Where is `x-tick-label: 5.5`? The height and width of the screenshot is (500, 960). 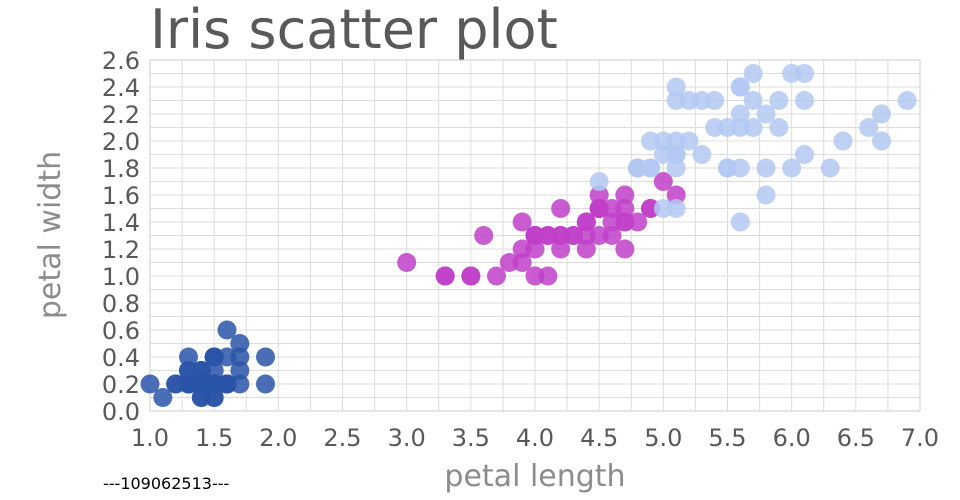
x-tick-label: 5.5 is located at coordinates (727, 438).